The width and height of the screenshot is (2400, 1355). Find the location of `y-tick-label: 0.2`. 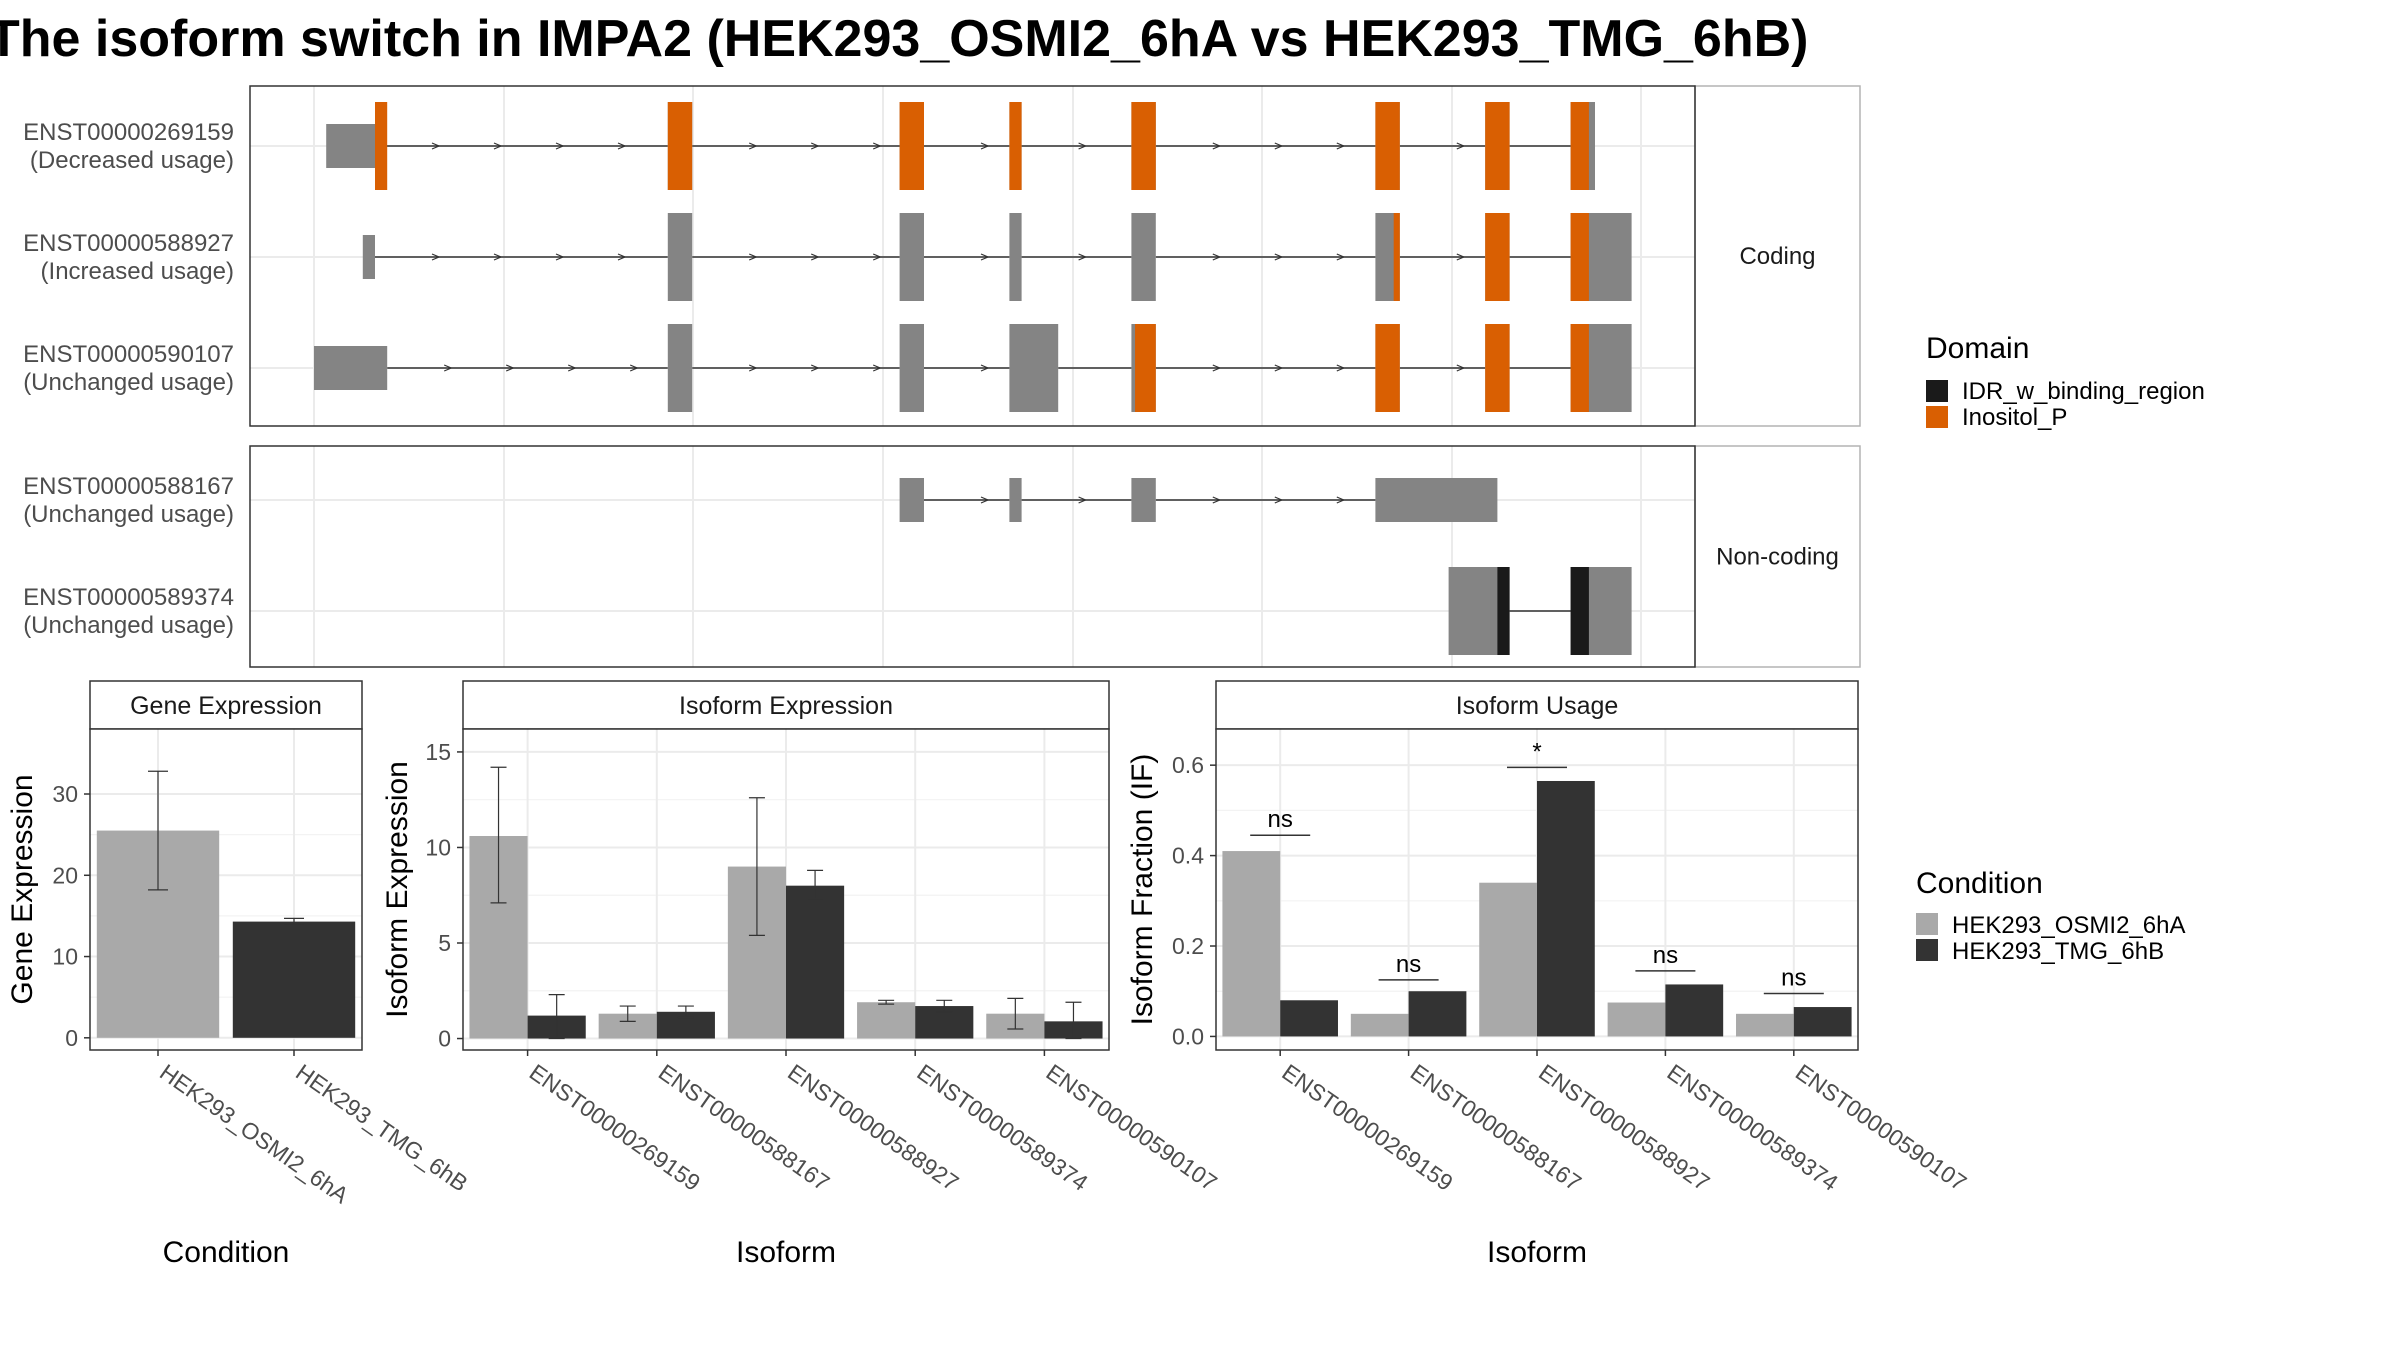

y-tick-label: 0.2 is located at coordinates (1188, 946).